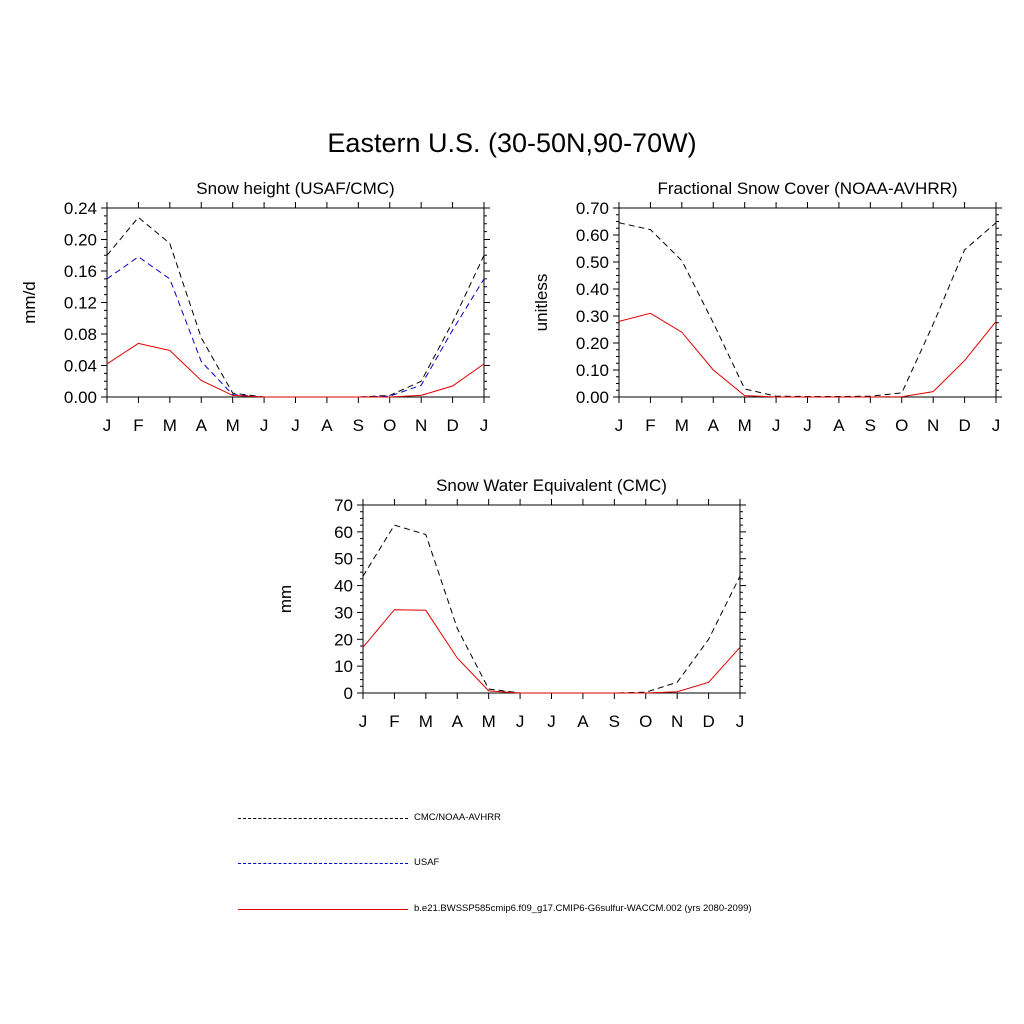  I want to click on legend-item-usaf: USAF, so click(538, 863).